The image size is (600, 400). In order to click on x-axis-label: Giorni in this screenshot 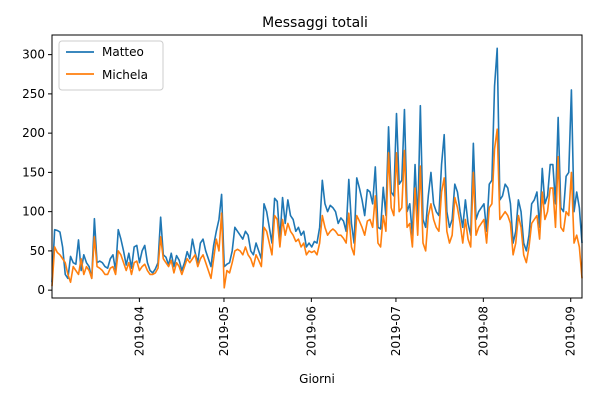, I will do `click(317, 379)`.